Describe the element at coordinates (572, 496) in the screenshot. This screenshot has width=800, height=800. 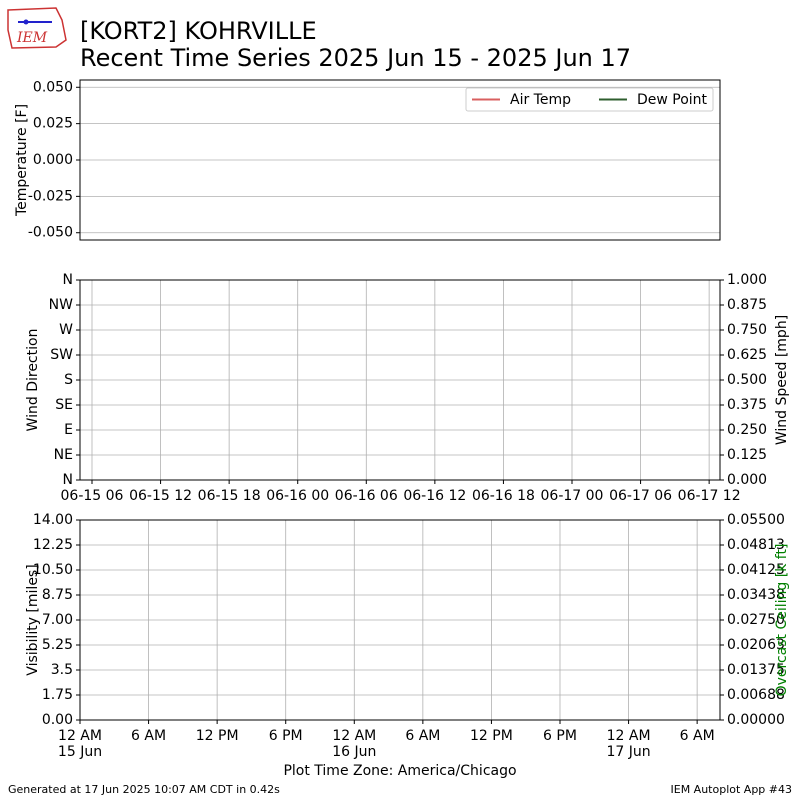
I see `x-tick-label: 06-17 00` at that location.